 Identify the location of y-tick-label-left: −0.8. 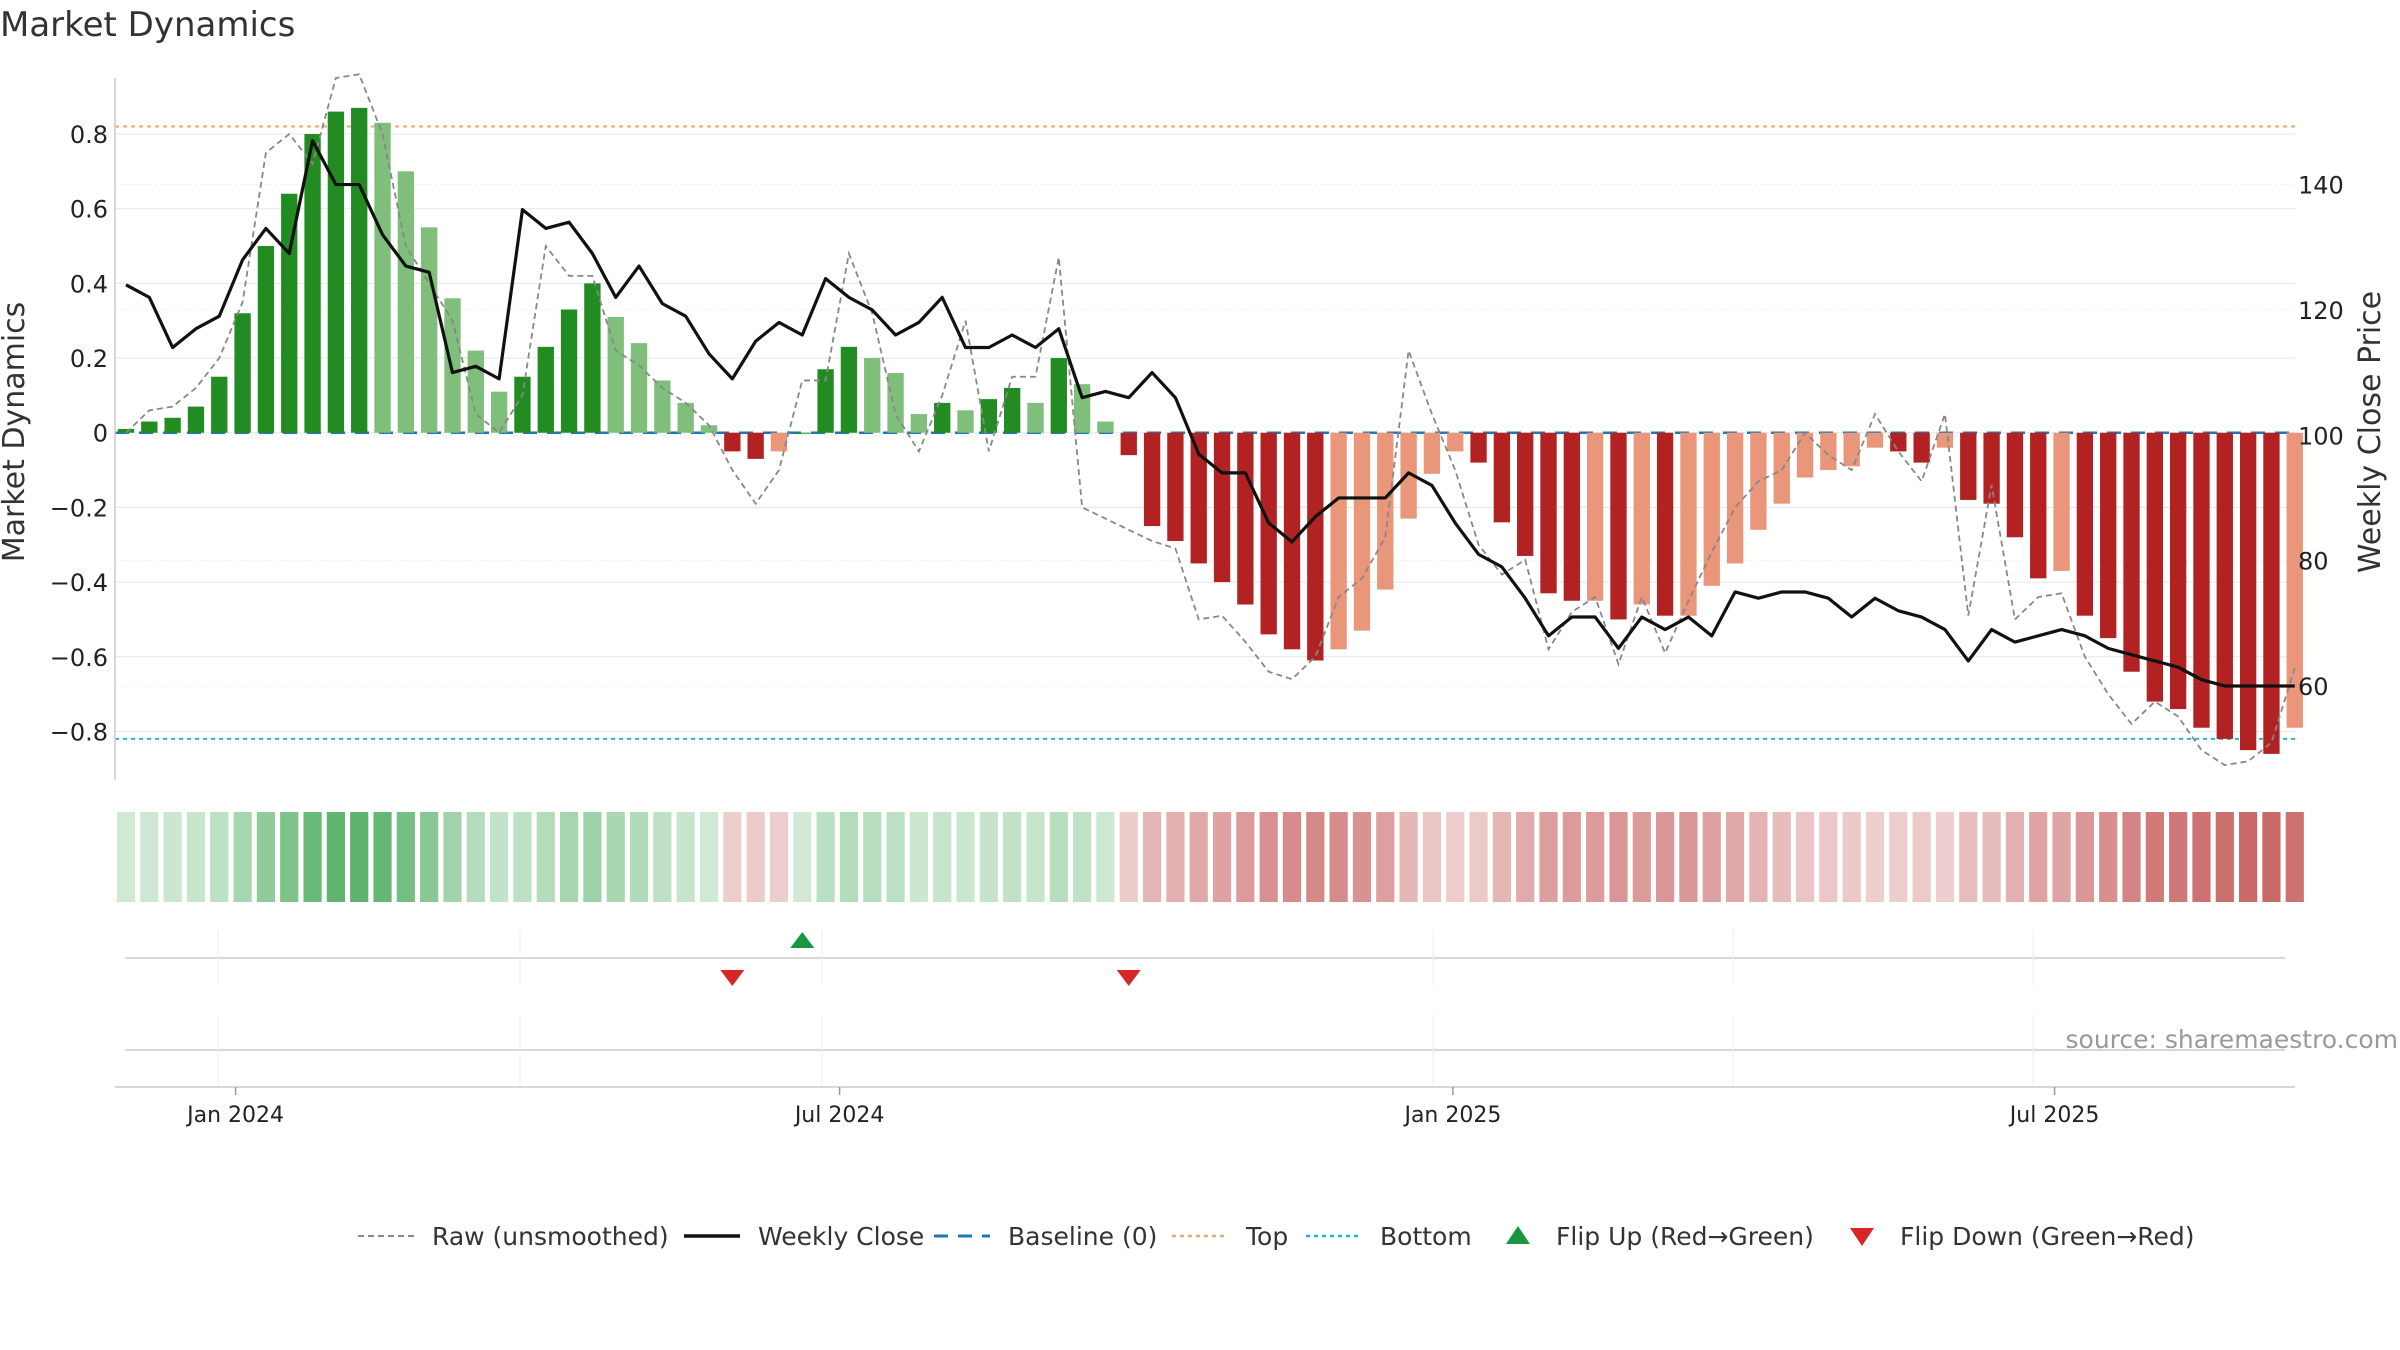
(79, 732).